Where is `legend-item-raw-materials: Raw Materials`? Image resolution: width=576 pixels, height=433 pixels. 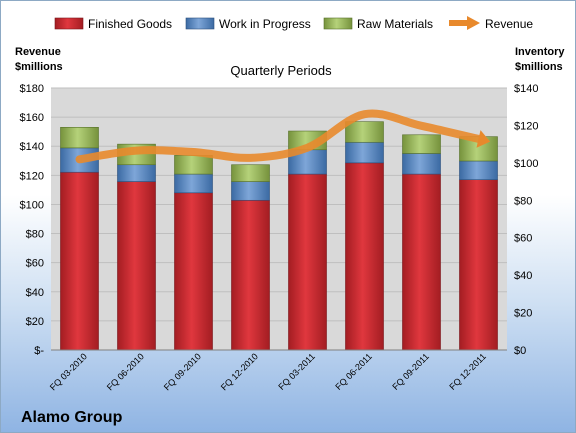 legend-item-raw-materials: Raw Materials is located at coordinates (378, 24).